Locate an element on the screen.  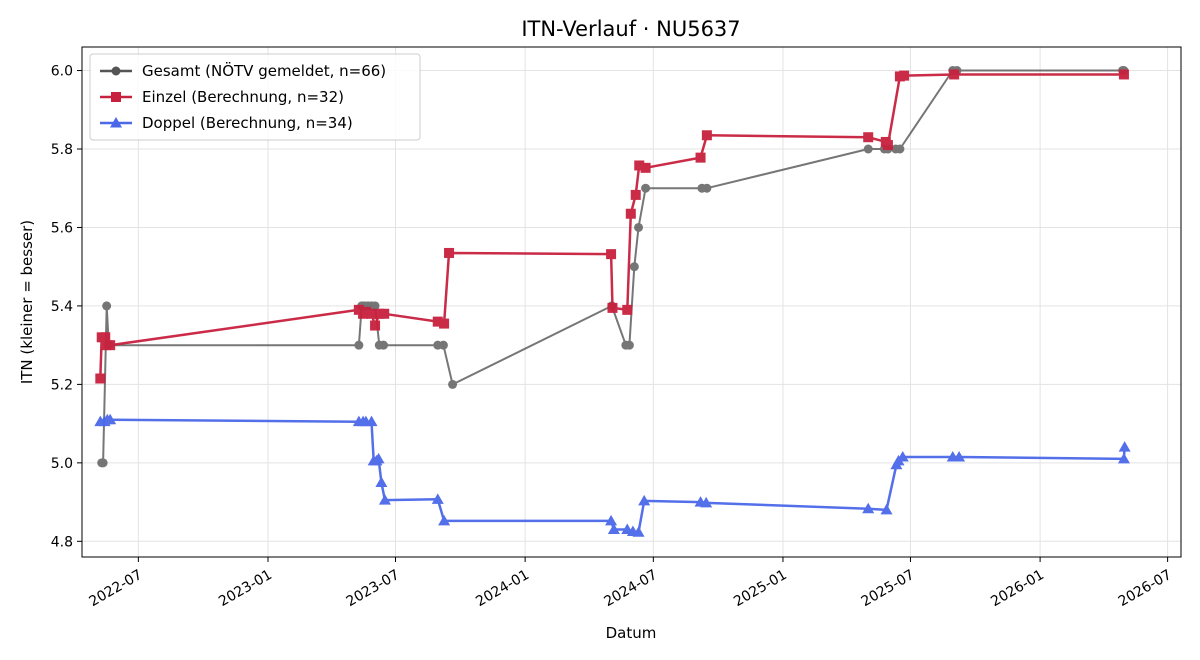
y-axis-ticks: 4.8 5.0 5.2 5.4 5.6 5.8 6.0 is located at coordinates (66, 307).